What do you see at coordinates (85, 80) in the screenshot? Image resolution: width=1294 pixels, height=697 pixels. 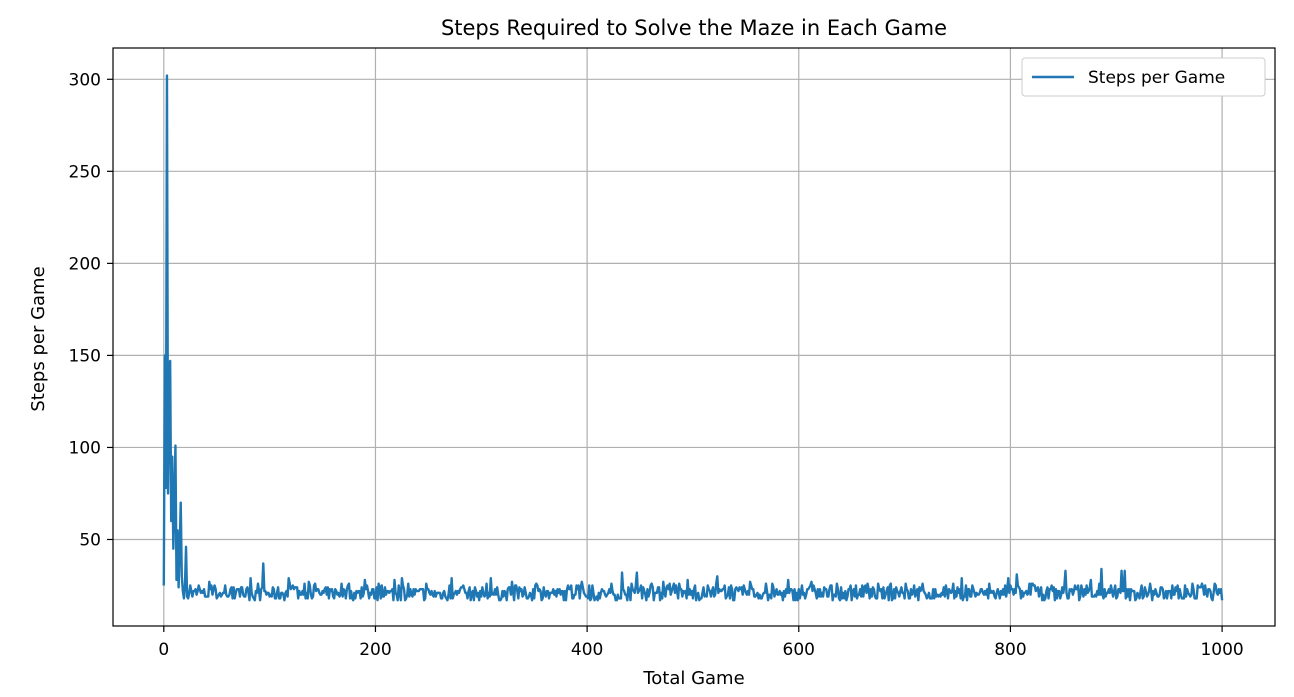 I see `y-tick-label: 300` at bounding box center [85, 80].